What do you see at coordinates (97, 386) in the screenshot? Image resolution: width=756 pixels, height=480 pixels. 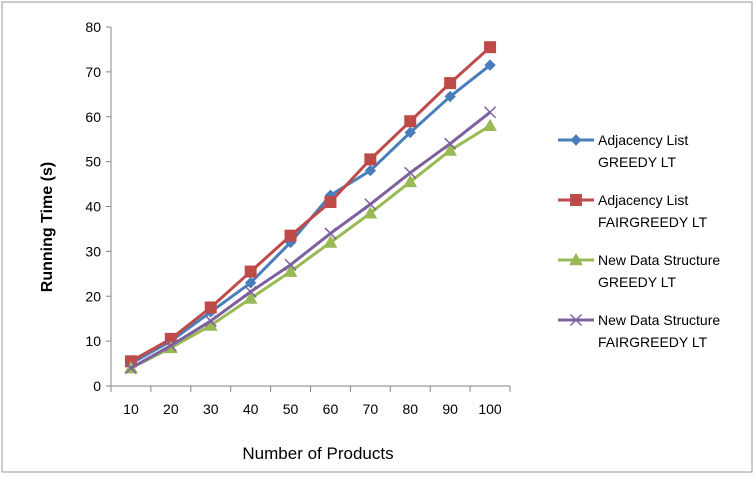 I see `y-tick-label: 0` at bounding box center [97, 386].